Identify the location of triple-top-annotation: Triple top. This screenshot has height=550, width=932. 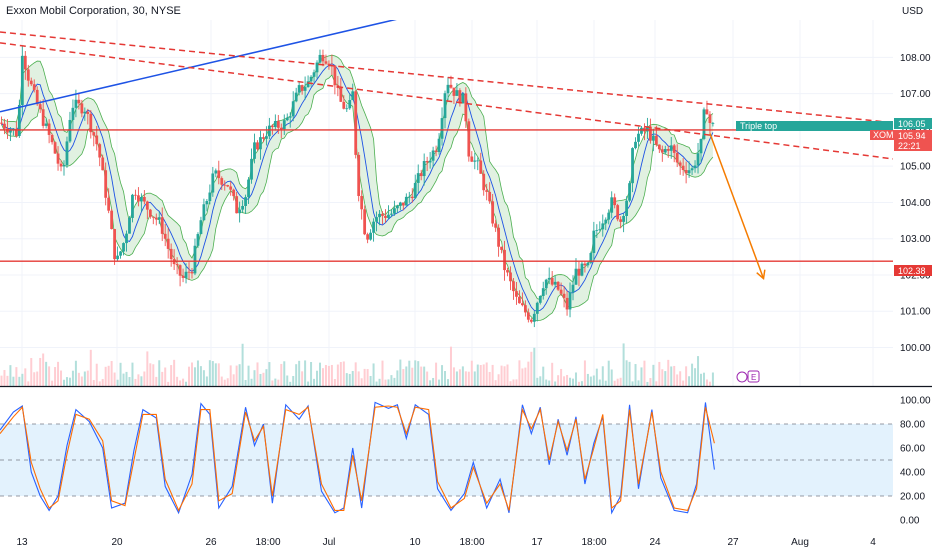
(814, 126).